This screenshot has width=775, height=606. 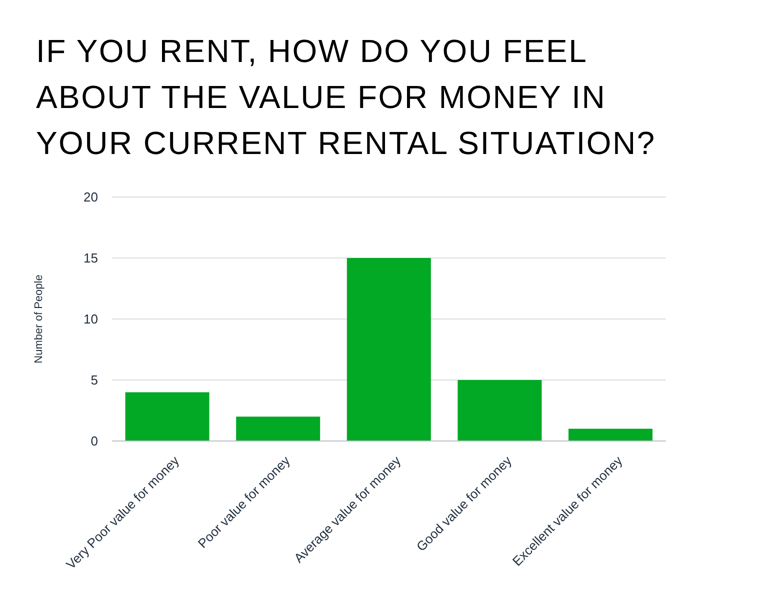 I want to click on y-tick-label: 0, so click(x=94, y=441).